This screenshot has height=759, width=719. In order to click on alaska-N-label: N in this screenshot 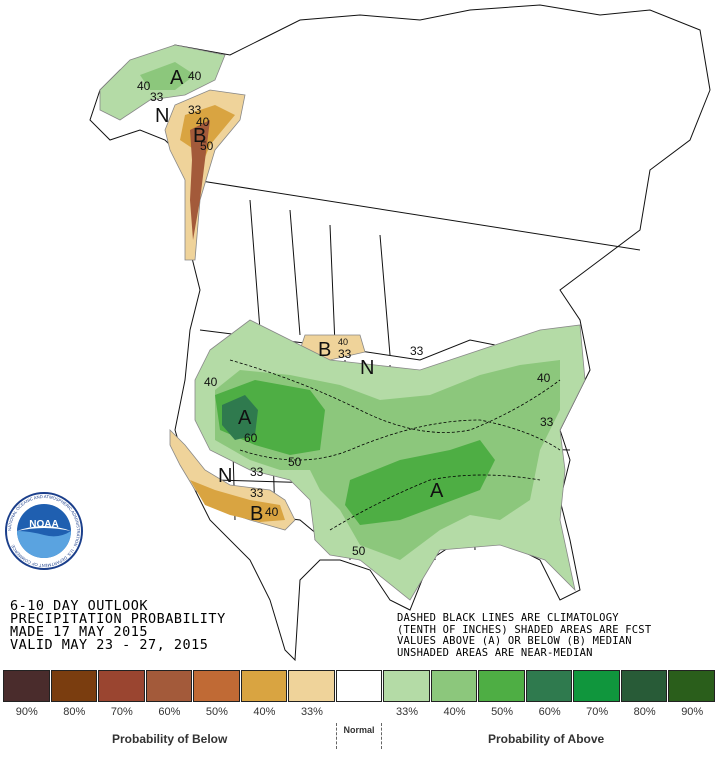, I will do `click(162, 116)`.